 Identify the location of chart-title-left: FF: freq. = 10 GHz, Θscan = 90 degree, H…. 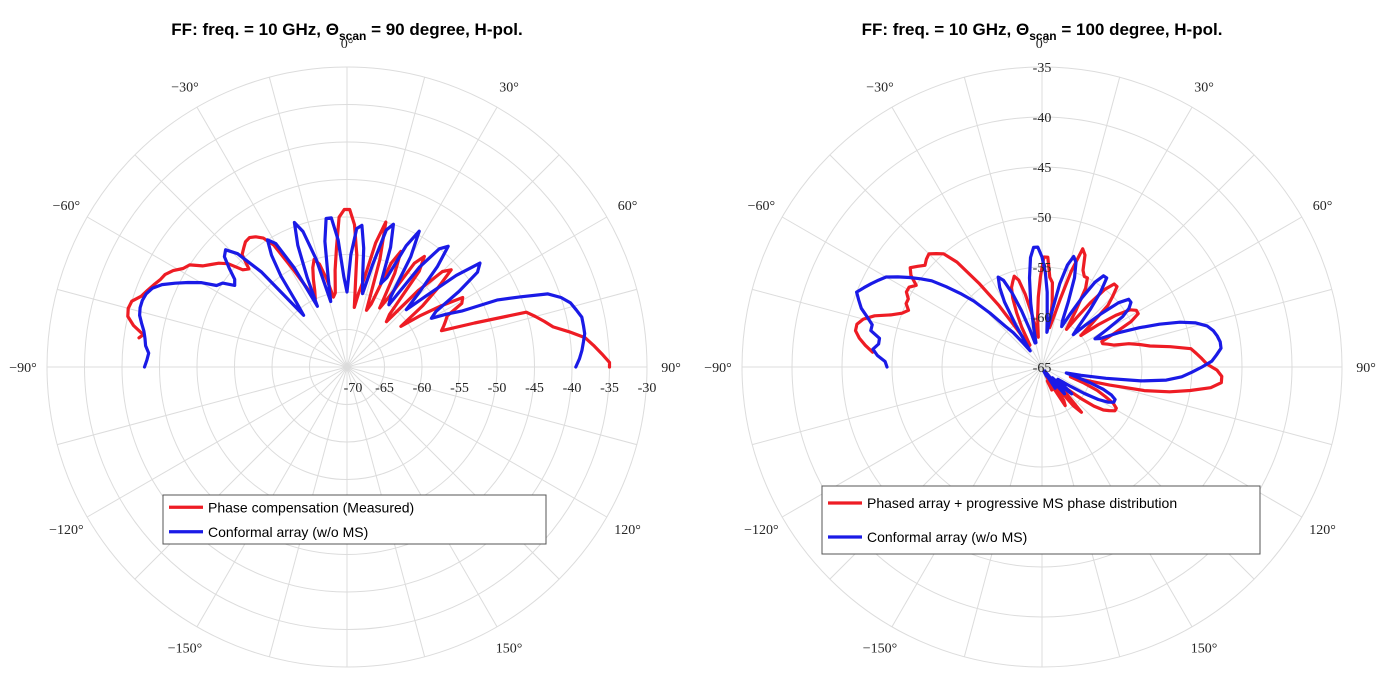
(346, 31).